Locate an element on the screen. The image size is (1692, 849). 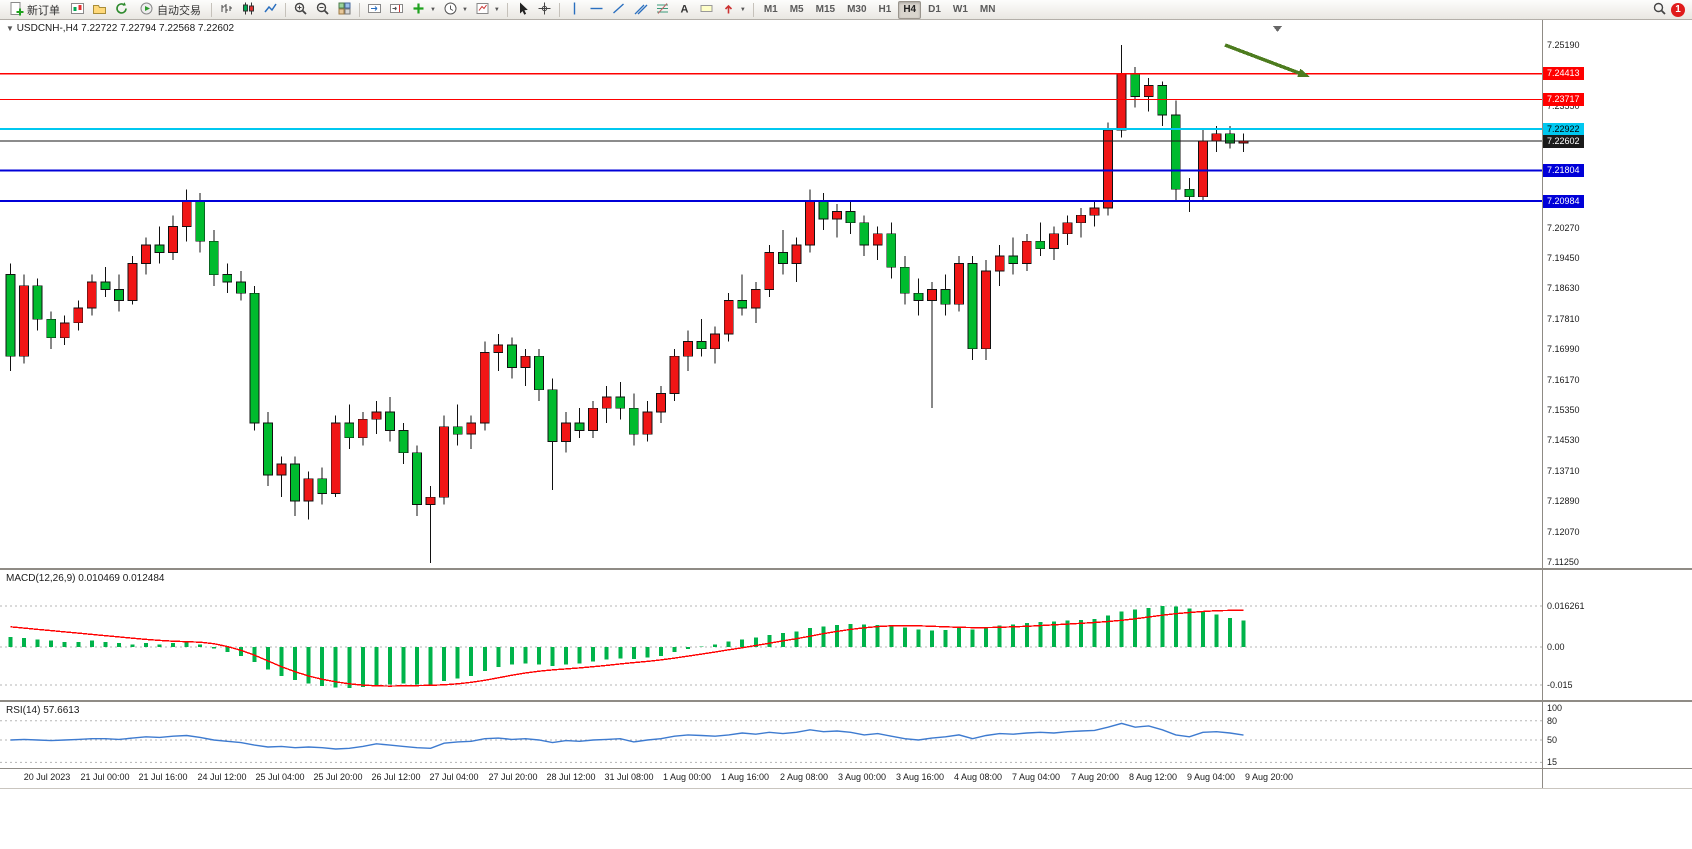
price-tick-label: 7.12070 is located at coordinates (1563, 532).